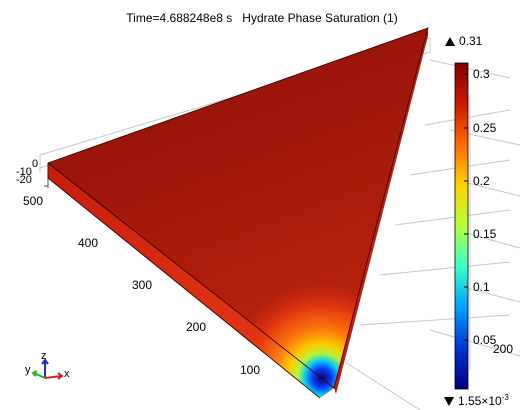 The image size is (524, 410). What do you see at coordinates (33, 201) in the screenshot?
I see `y-tick-label: 500` at bounding box center [33, 201].